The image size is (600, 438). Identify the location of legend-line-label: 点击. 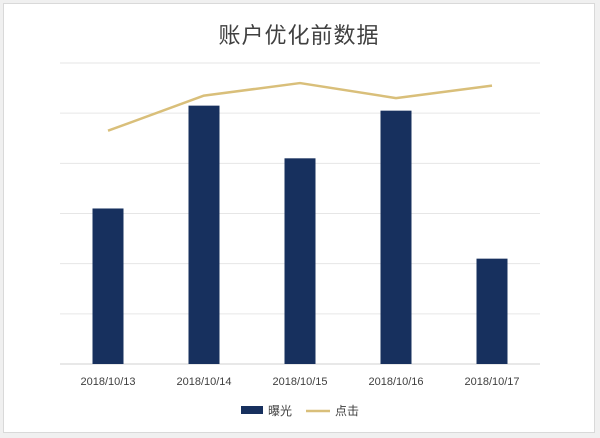
(347, 411).